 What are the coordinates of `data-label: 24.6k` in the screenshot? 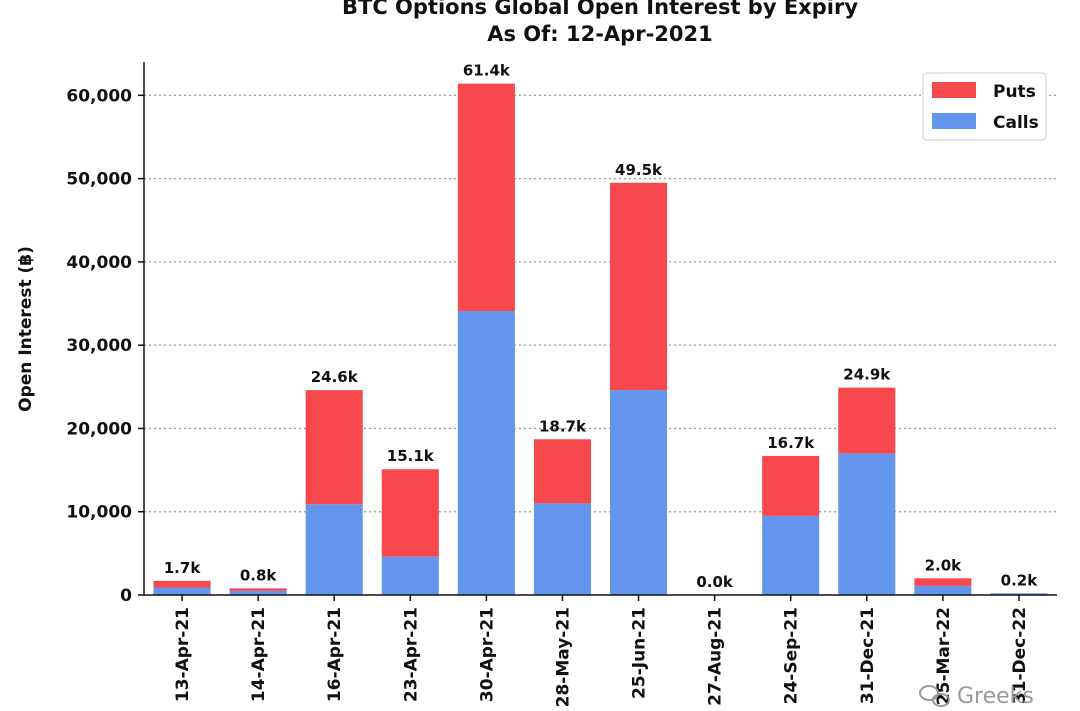 It's located at (335, 377).